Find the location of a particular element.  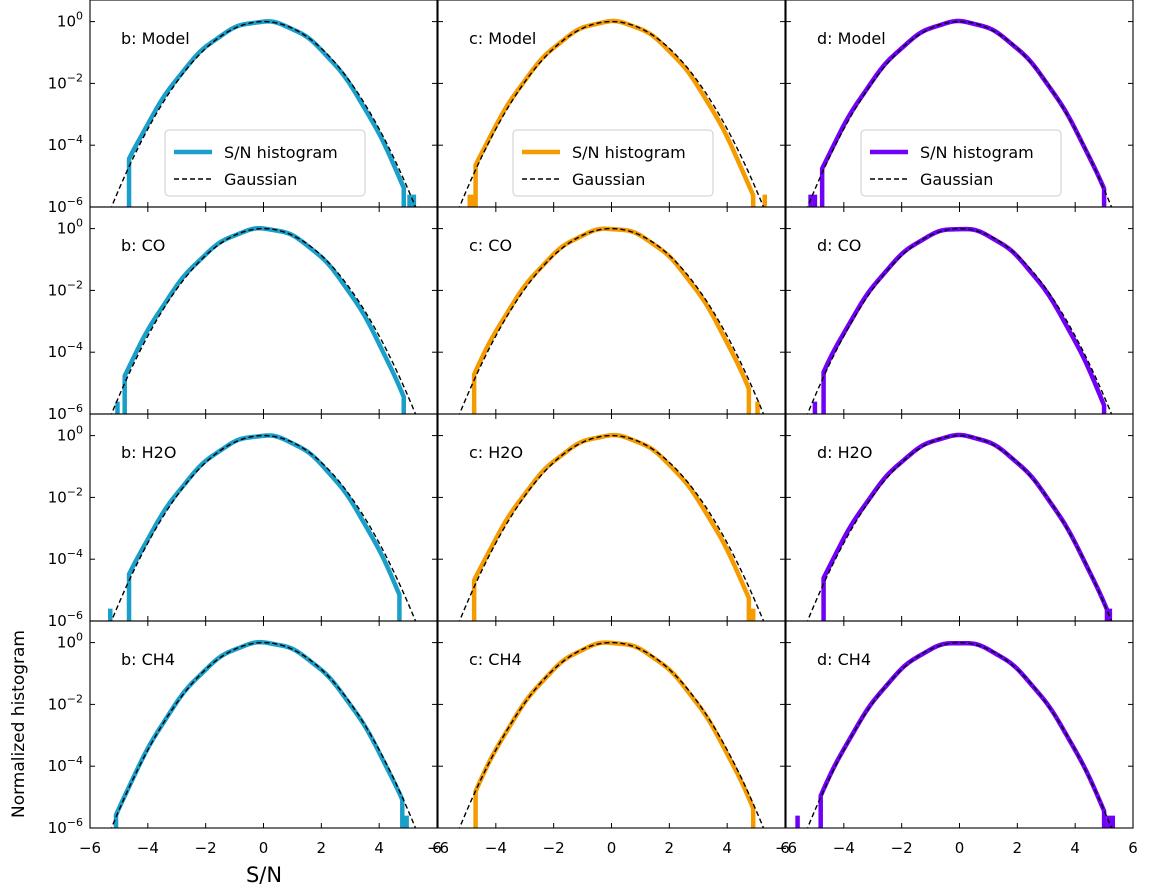

panel-label: b: CO is located at coordinates (143, 245).